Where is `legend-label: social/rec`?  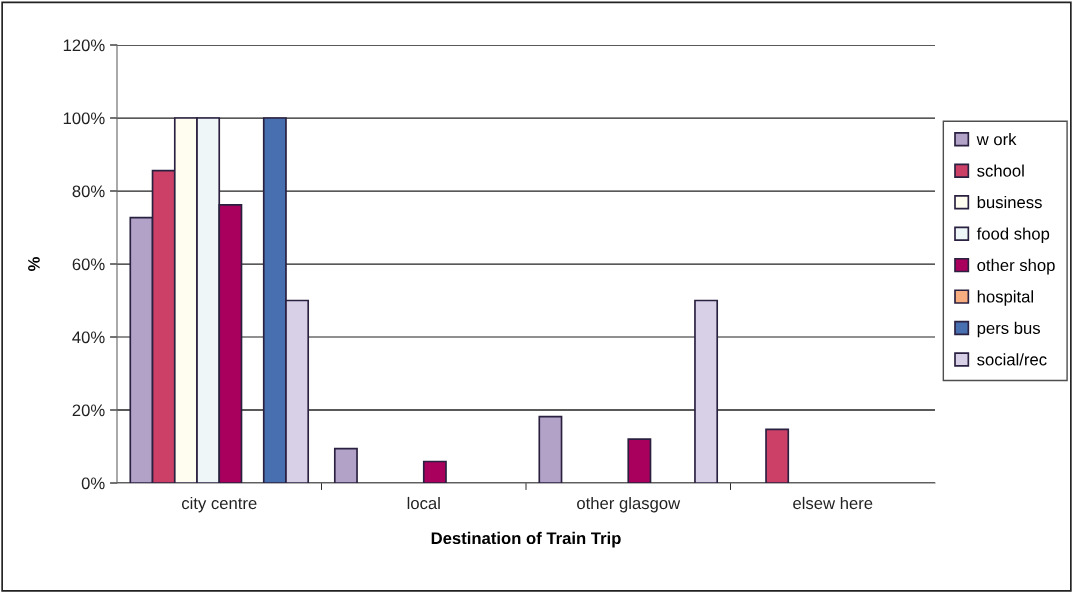 legend-label: social/rec is located at coordinates (1012, 359).